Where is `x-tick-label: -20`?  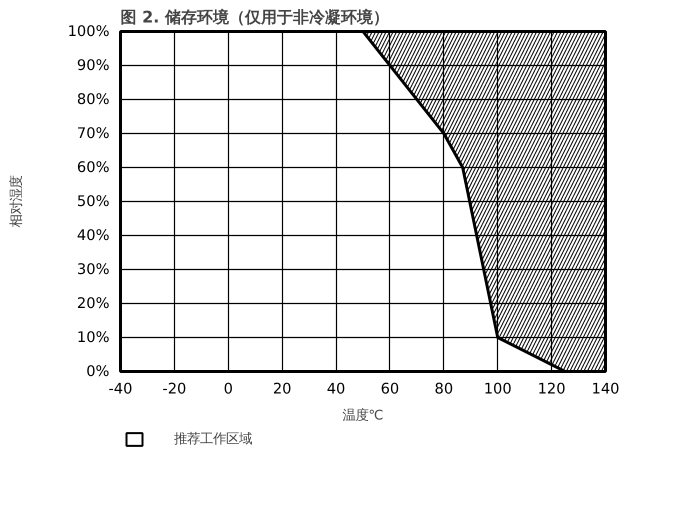 x-tick-label: -20 is located at coordinates (174, 389).